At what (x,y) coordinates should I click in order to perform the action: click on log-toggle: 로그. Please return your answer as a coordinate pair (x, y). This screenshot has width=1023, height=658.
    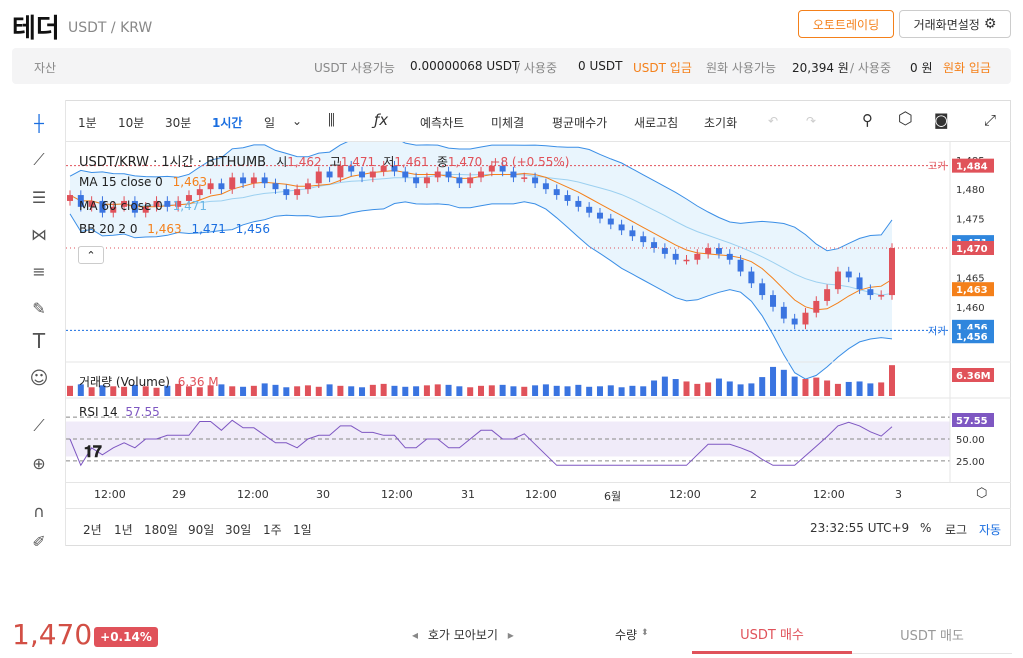
    Looking at the image, I should click on (956, 530).